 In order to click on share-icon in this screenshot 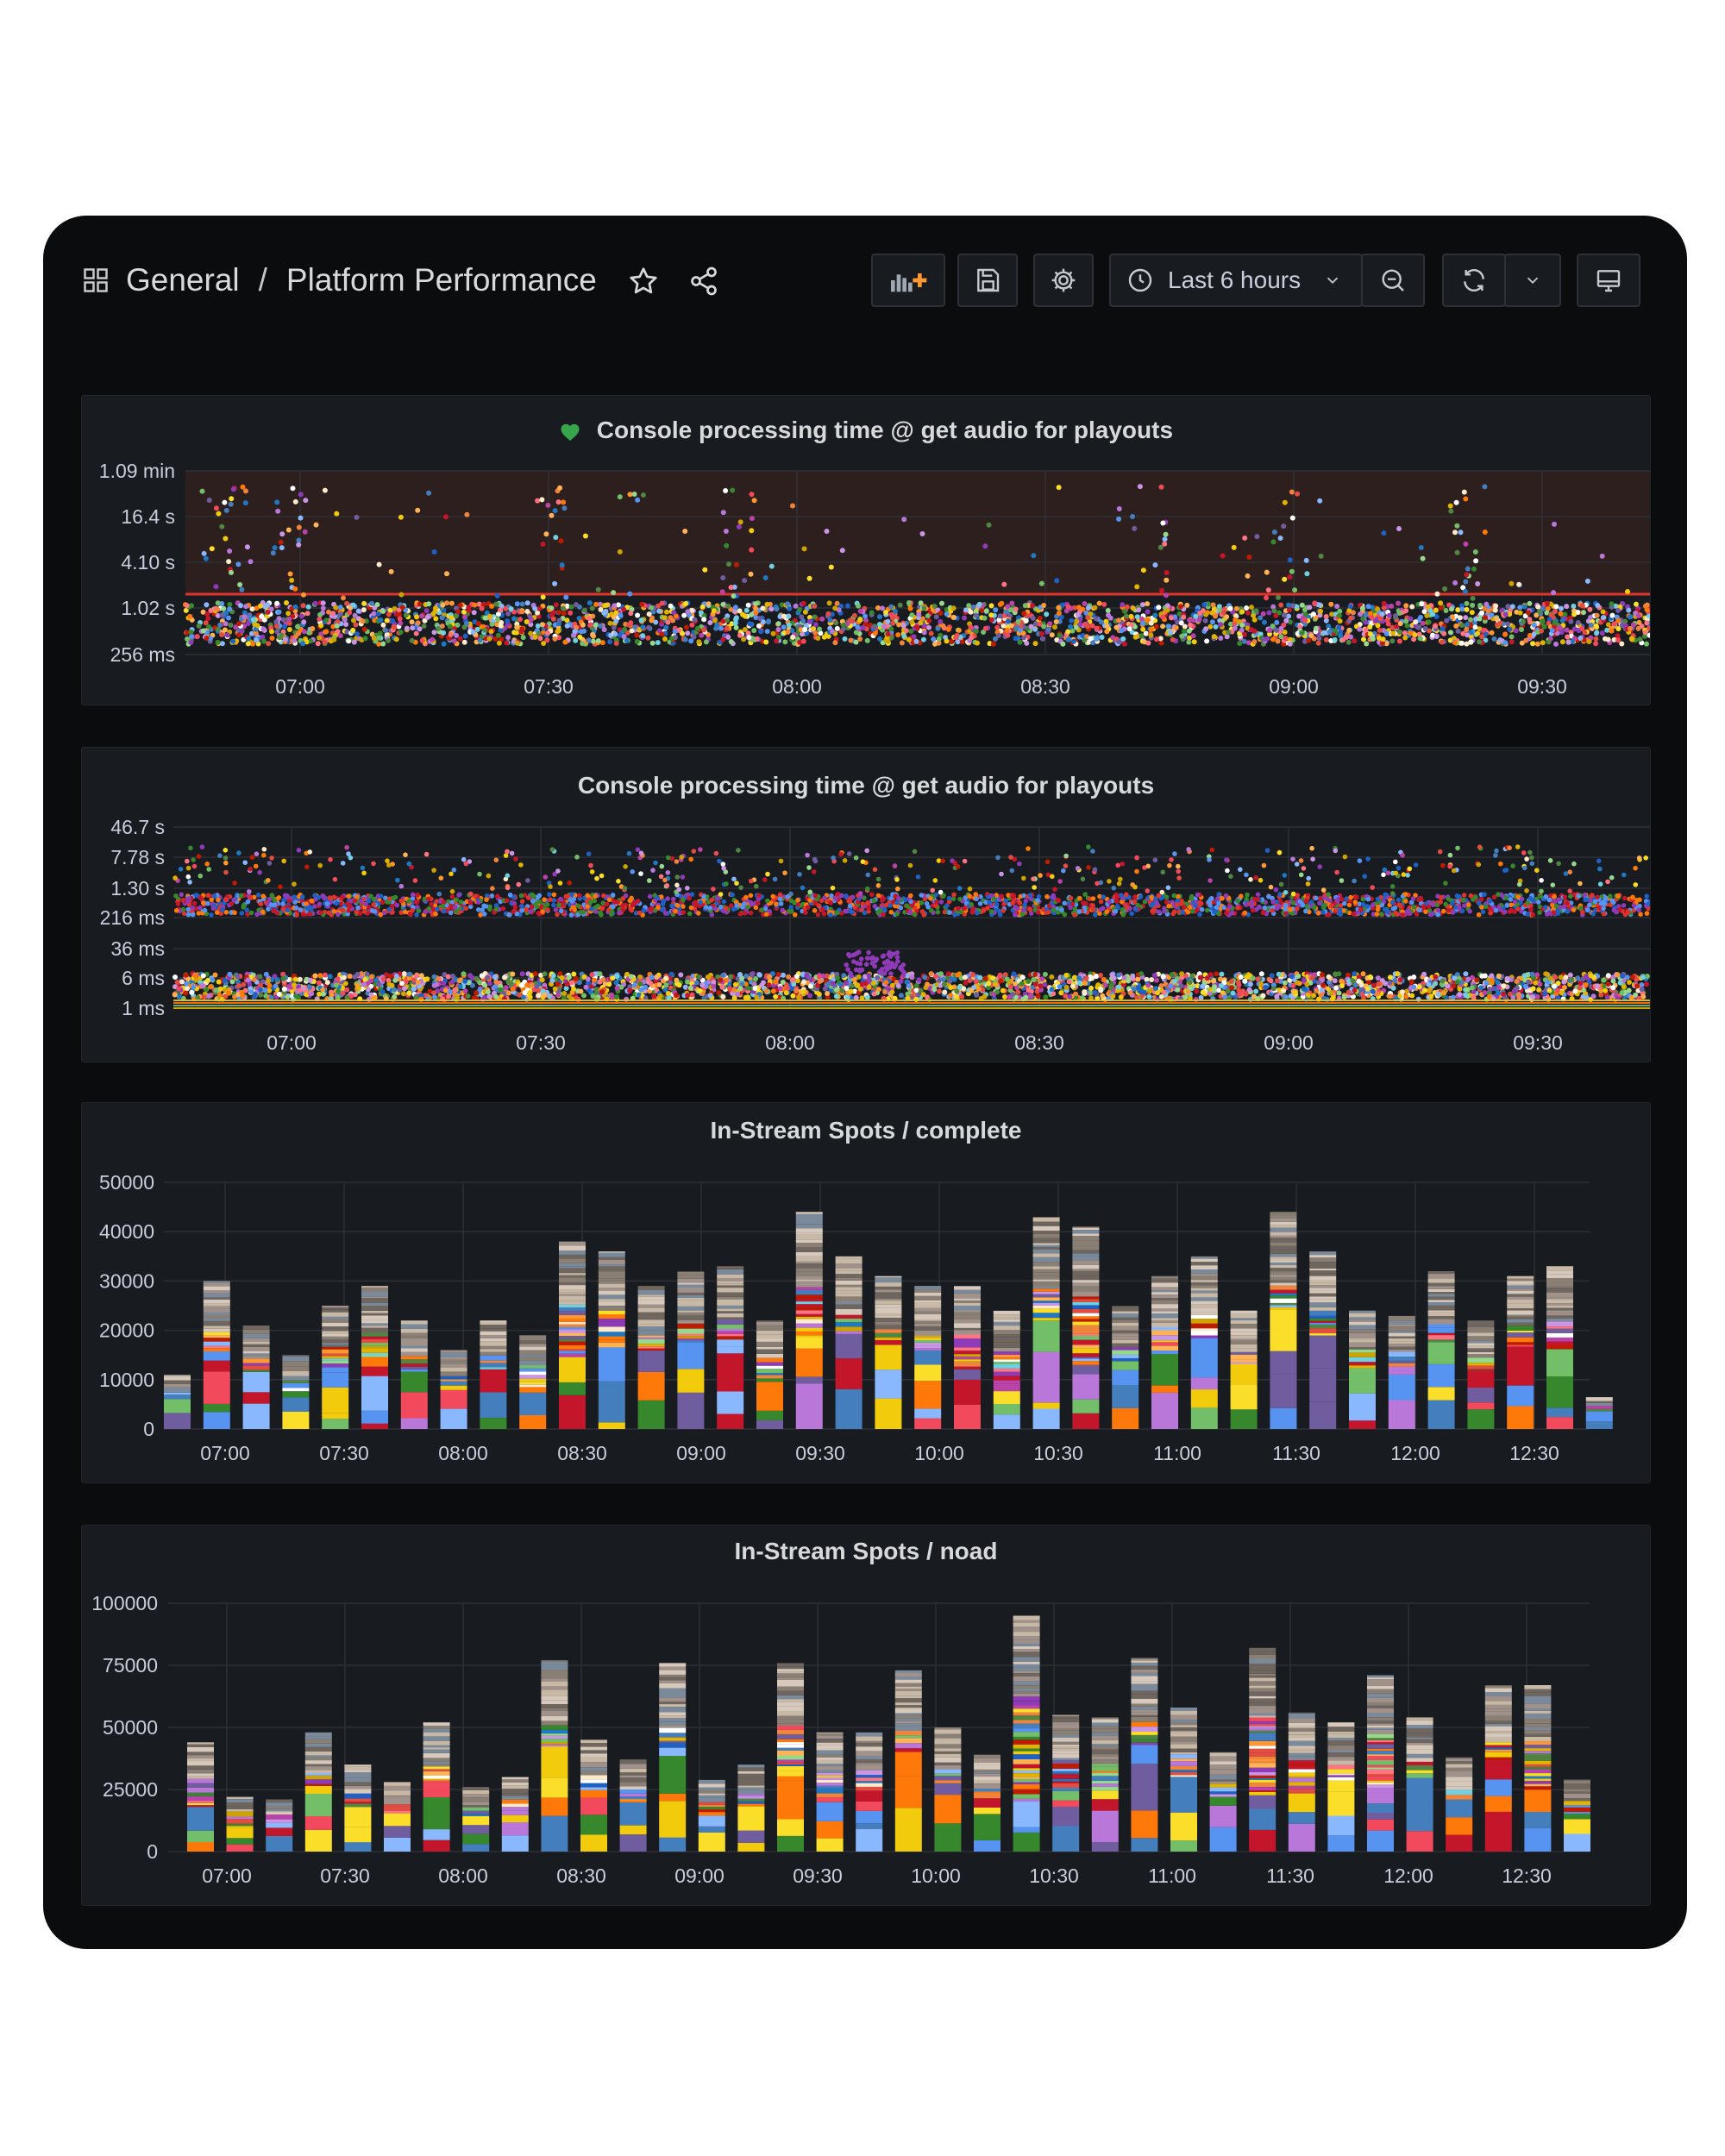, I will do `click(703, 281)`.